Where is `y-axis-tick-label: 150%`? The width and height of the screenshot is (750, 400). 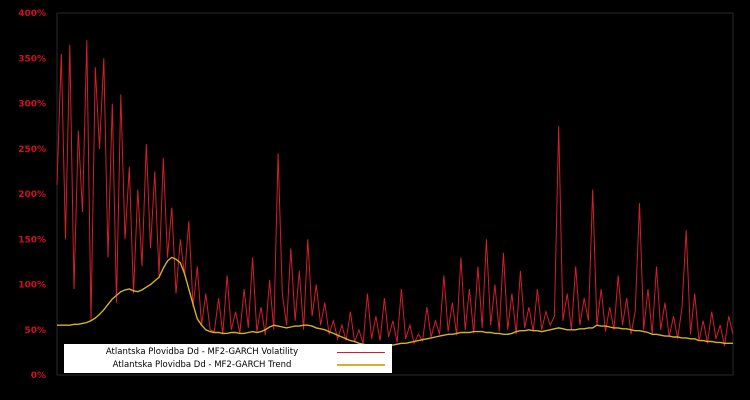
y-axis-tick-label: 150% is located at coordinates (32, 240).